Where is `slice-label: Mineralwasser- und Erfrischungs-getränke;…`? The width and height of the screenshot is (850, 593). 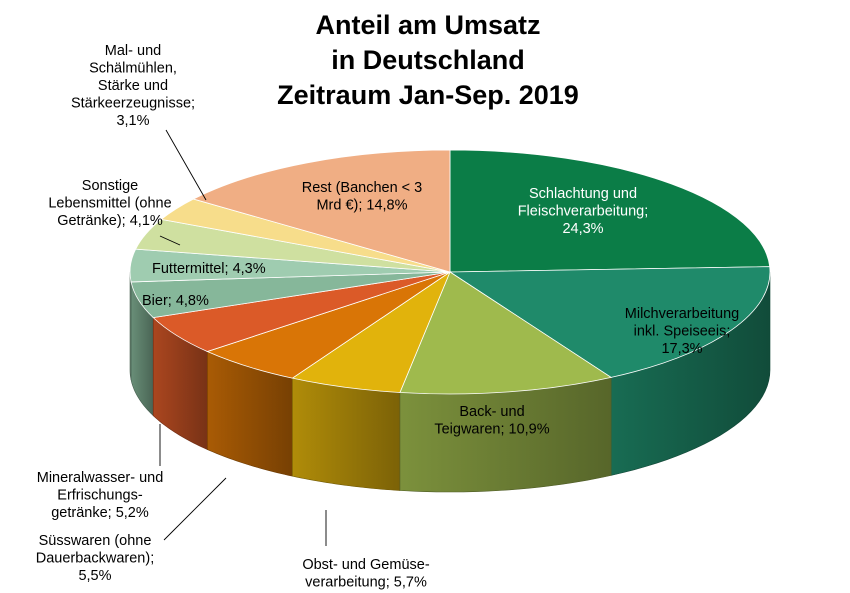 slice-label: Mineralwasser- und Erfrischungs-getränke;… is located at coordinates (100, 495).